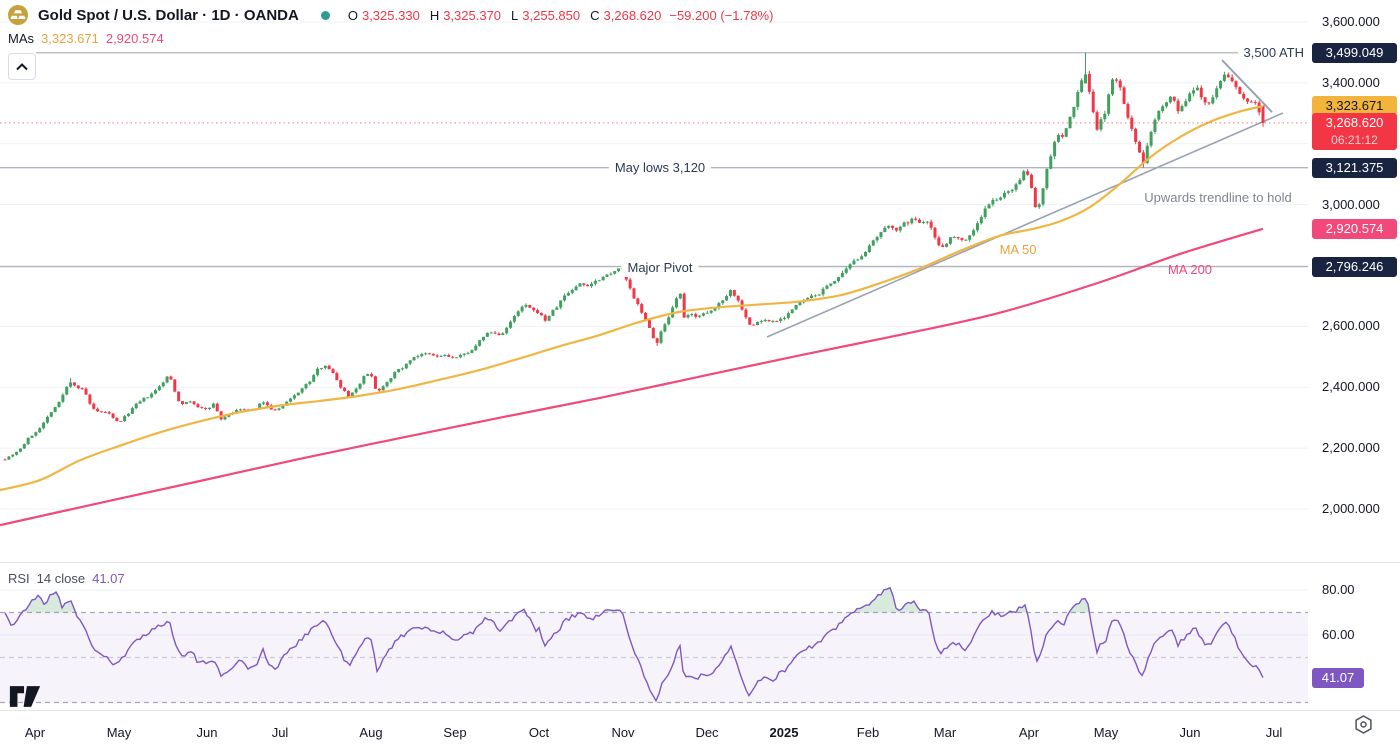 The image size is (1400, 746). I want to click on time-axis-label-mar: Mar, so click(945, 732).